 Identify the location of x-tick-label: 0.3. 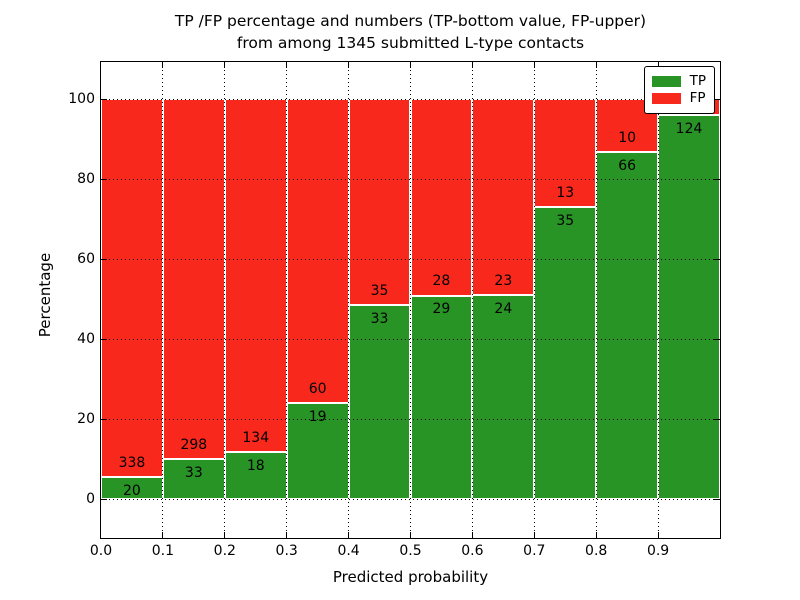
(286, 551).